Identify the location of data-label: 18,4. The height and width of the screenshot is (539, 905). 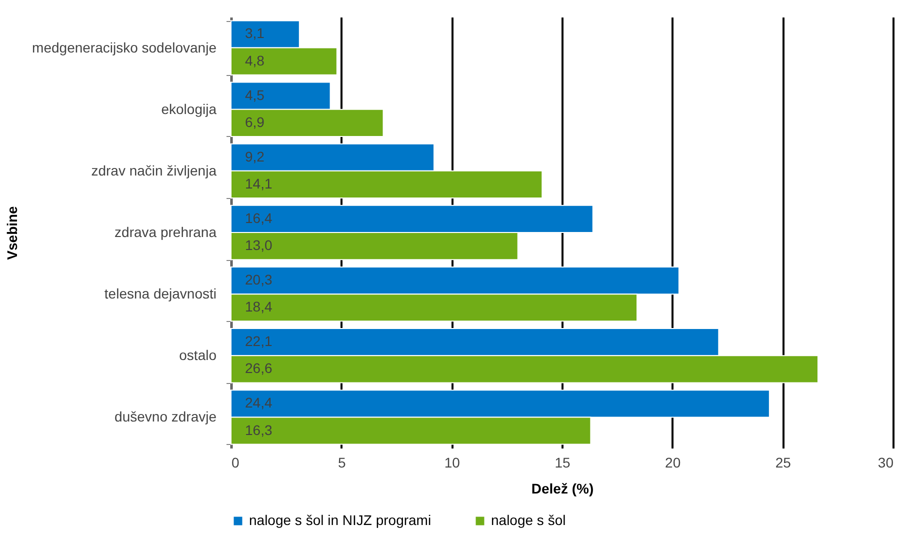
(258, 306).